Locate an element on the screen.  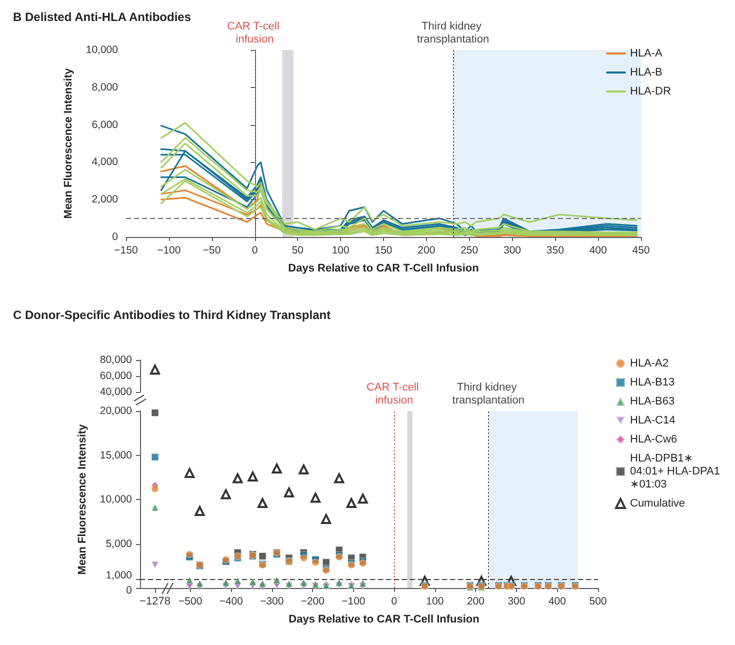
x-tick-label: 150 is located at coordinates (383, 250).